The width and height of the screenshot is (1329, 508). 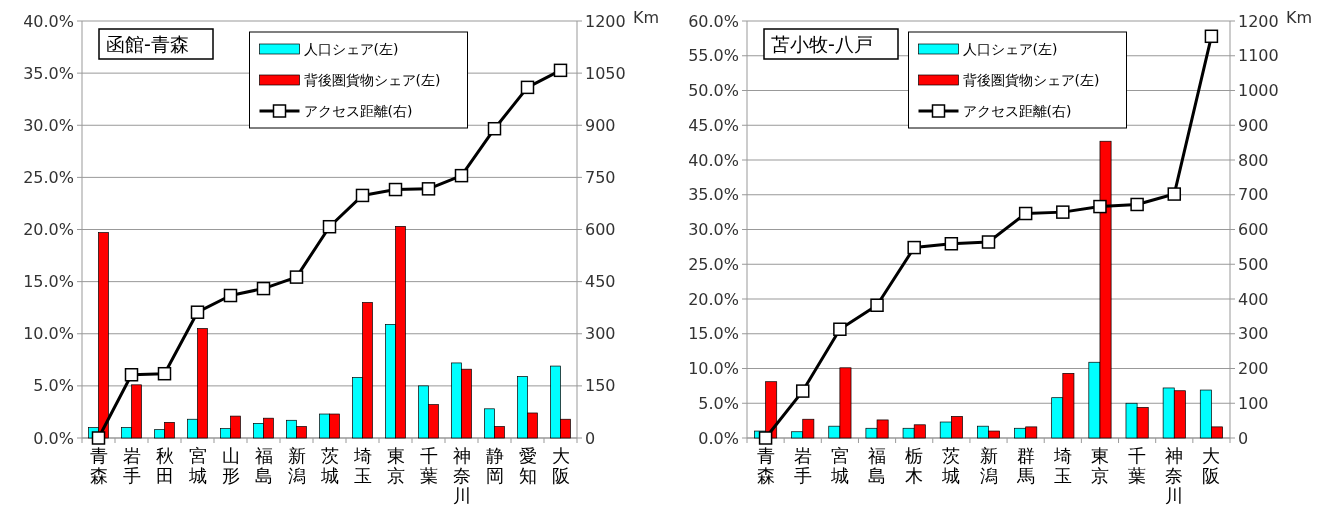 What do you see at coordinates (1253, 160) in the screenshot?
I see `y2-tick-label: 800` at bounding box center [1253, 160].